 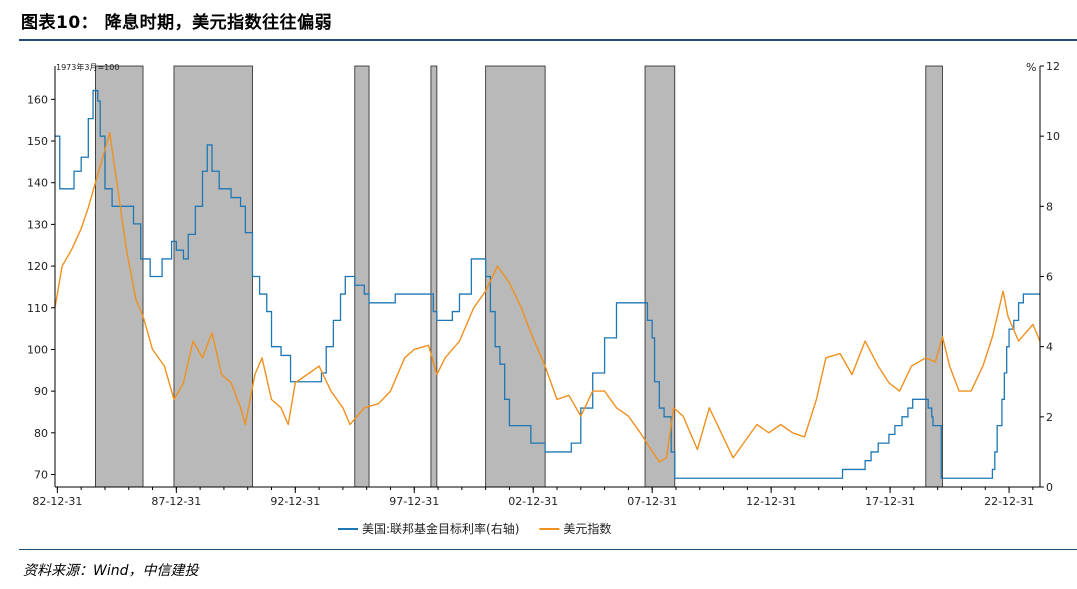 I want to click on x-tick-label: 97-12-31, so click(x=414, y=501).